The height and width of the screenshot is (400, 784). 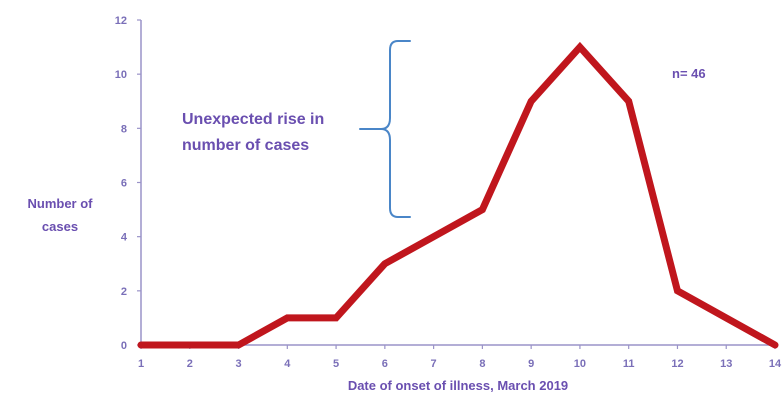 I want to click on x-axis-title: Date of onset of illness, March 2019, so click(x=458, y=385).